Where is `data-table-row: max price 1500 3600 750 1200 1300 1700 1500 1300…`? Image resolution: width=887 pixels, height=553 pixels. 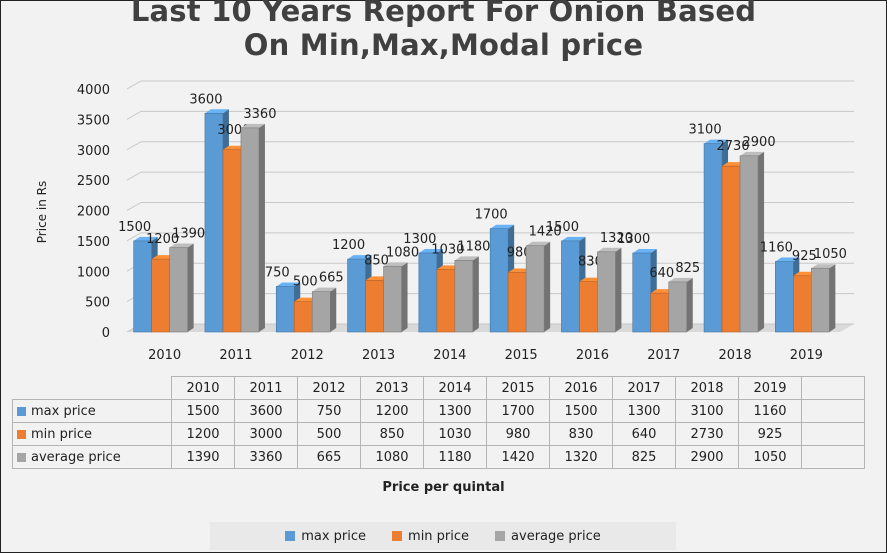 data-table-row: max price 1500 3600 750 1200 1300 1700 1500 1300… is located at coordinates (438, 411).